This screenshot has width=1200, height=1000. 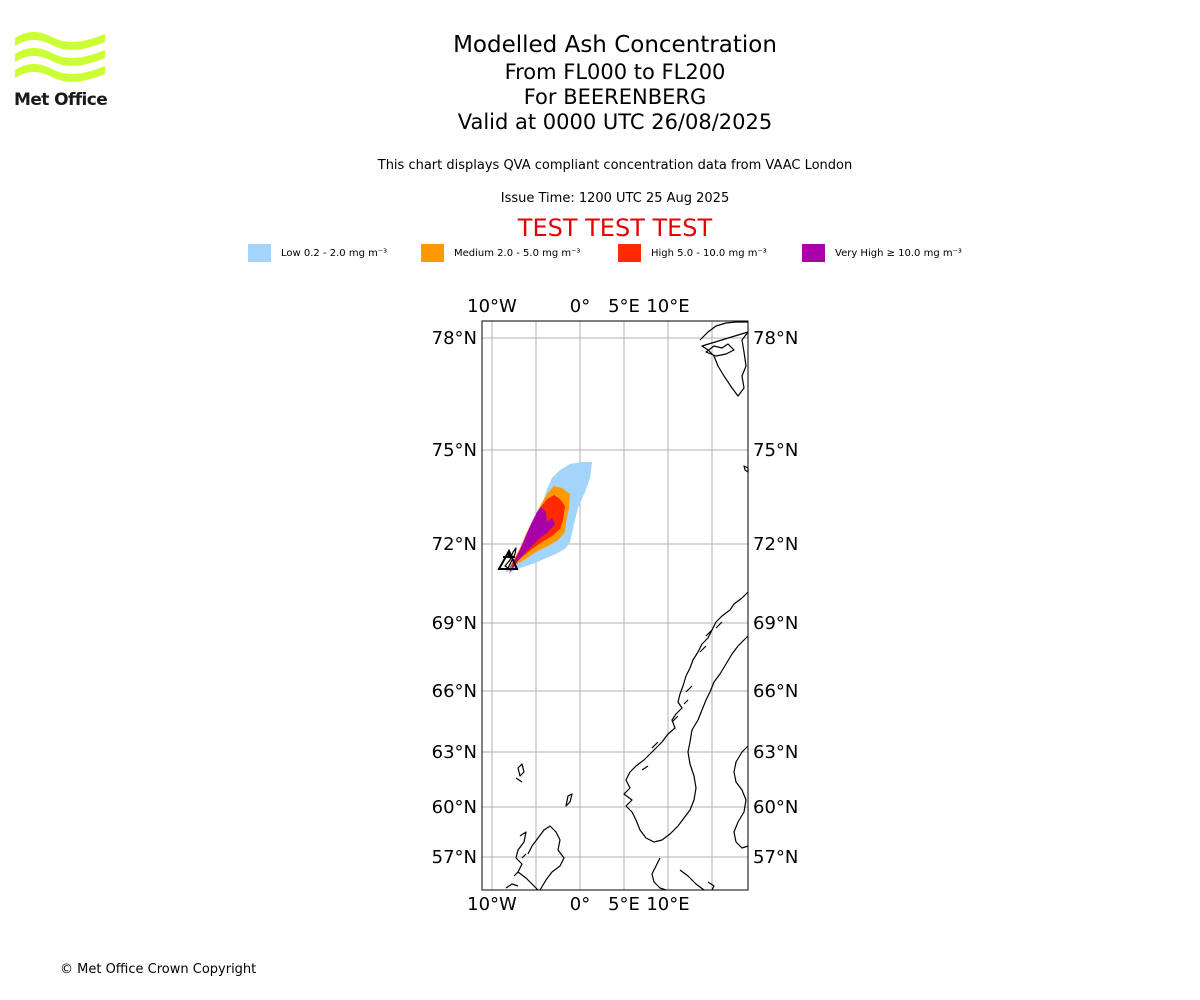 I want to click on issue-time: Issue Time: 1200 UTC 25 Aug 2025, so click(x=615, y=198).